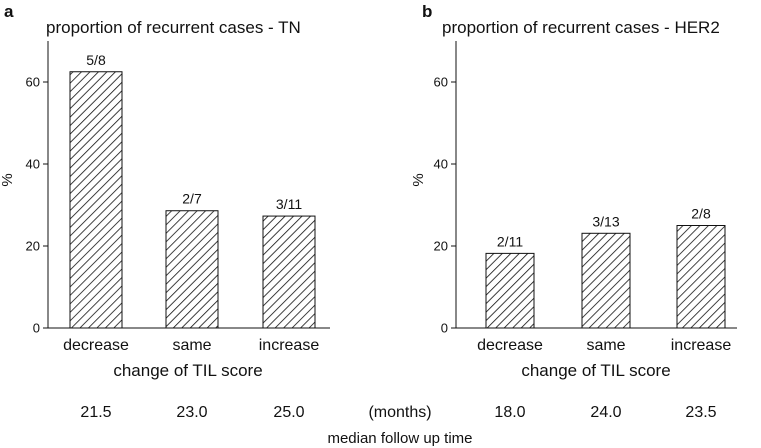 The width and height of the screenshot is (761, 448). Describe the element at coordinates (595, 370) in the screenshot. I see `panel-b-x-axis-label: change of TIL score` at that location.